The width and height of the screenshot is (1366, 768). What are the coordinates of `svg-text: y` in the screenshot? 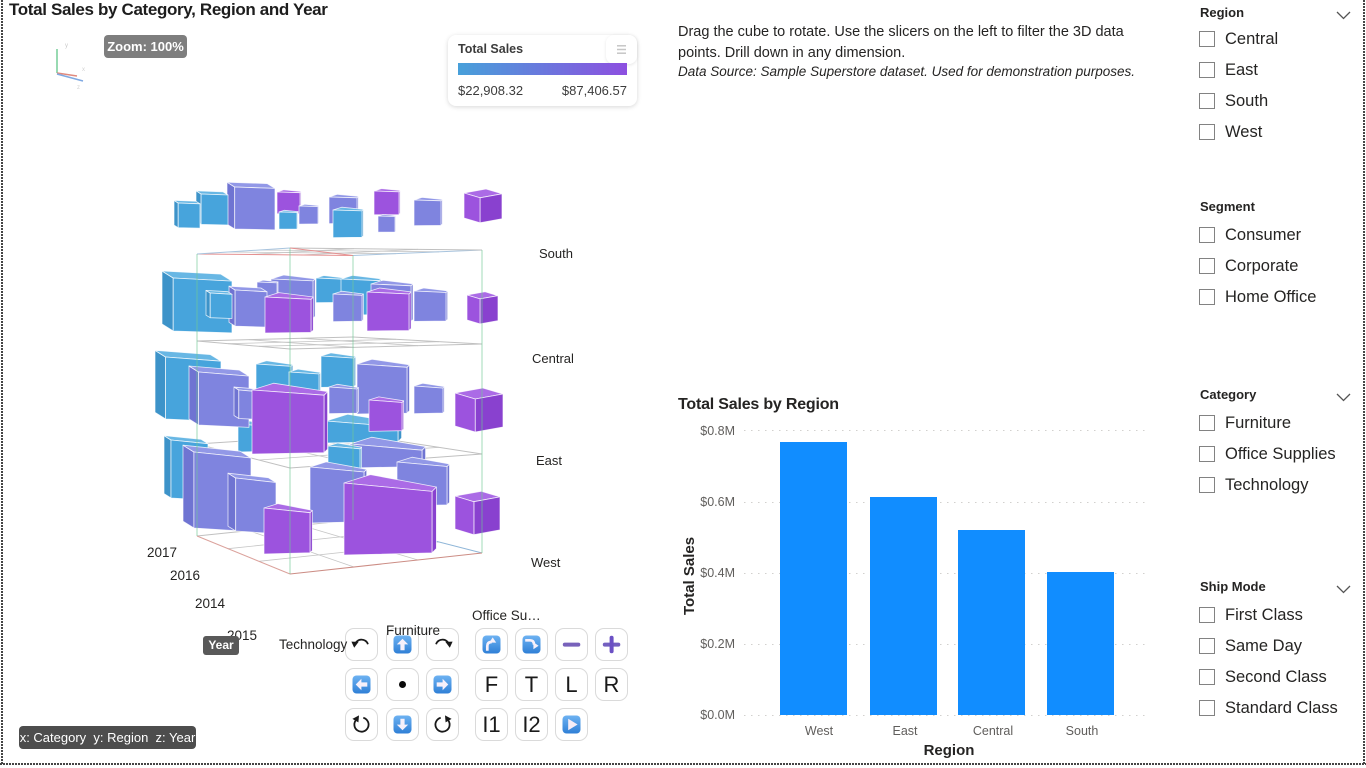 It's located at (66, 46).